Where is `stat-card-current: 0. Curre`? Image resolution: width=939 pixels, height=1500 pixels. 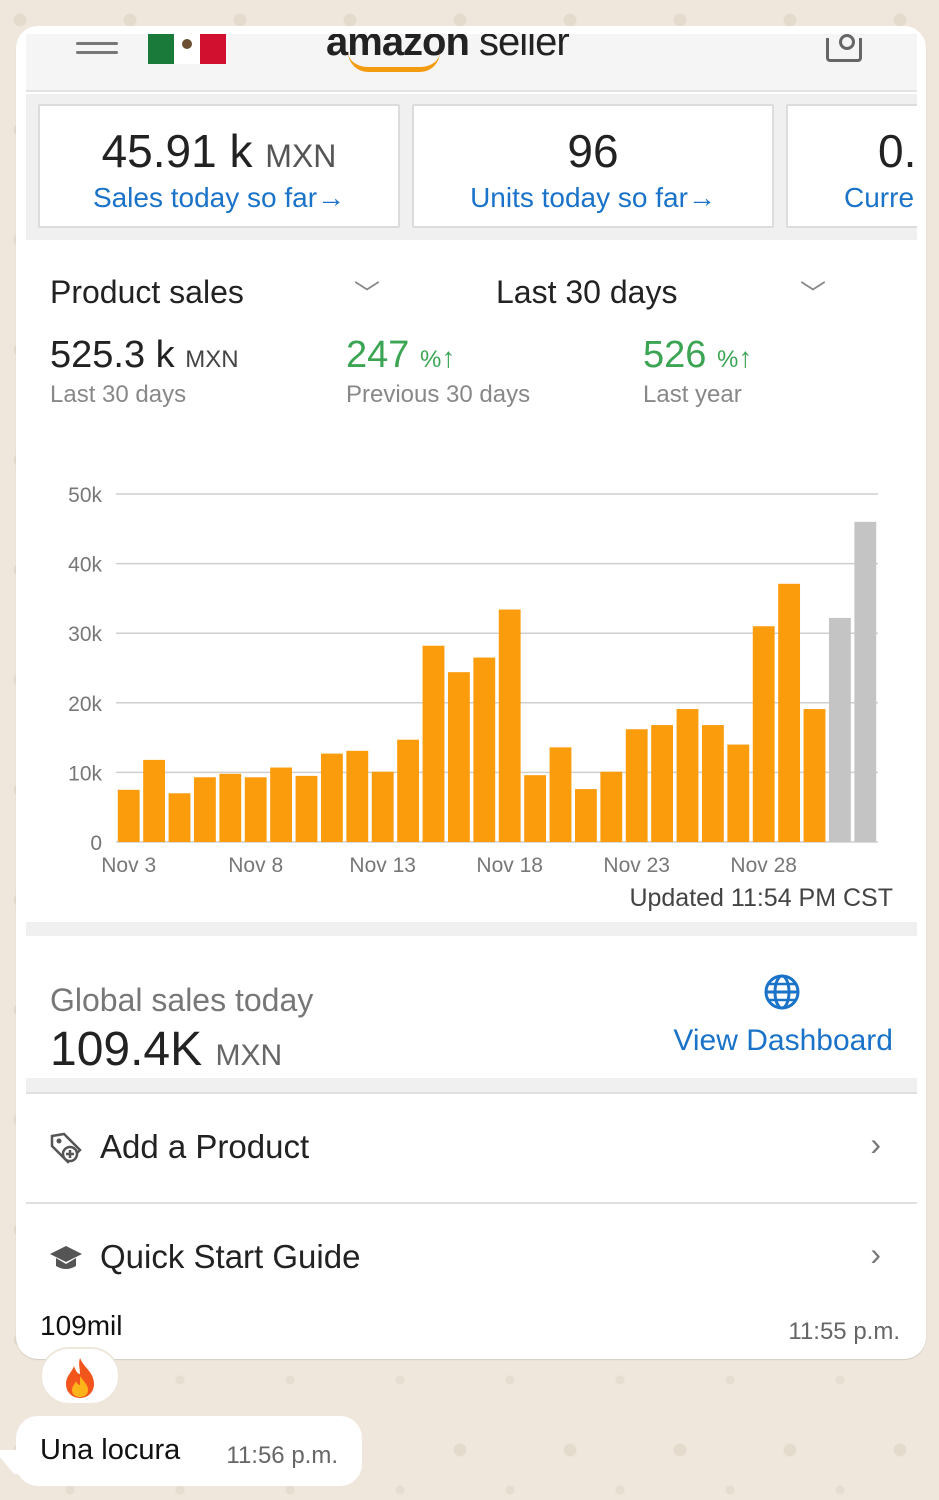
stat-card-current: 0. Curre is located at coordinates (851, 166).